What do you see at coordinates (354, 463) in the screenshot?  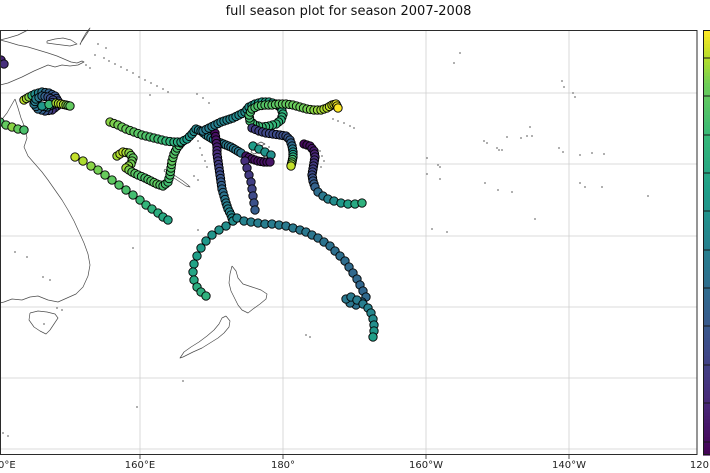 I see `x-axis: 0°E 160°E 180° 160°W 140°W 120` at bounding box center [354, 463].